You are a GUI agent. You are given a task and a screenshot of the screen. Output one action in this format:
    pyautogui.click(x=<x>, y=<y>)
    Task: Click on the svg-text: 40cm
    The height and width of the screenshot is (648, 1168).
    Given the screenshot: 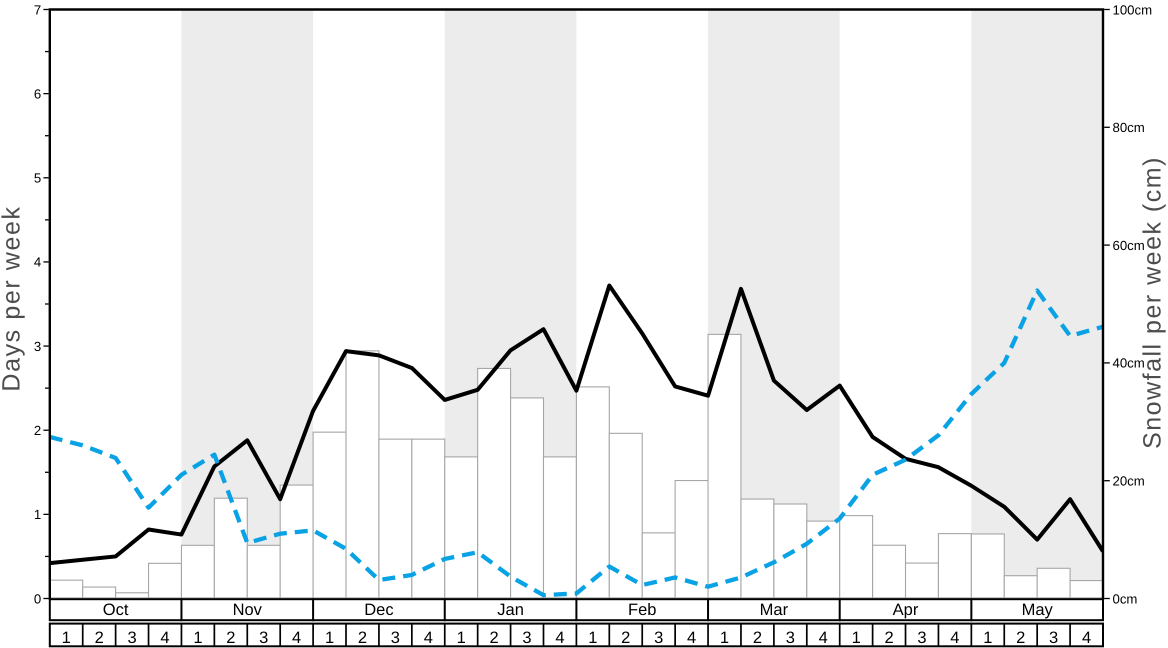 What is the action you would take?
    pyautogui.click(x=1129, y=363)
    